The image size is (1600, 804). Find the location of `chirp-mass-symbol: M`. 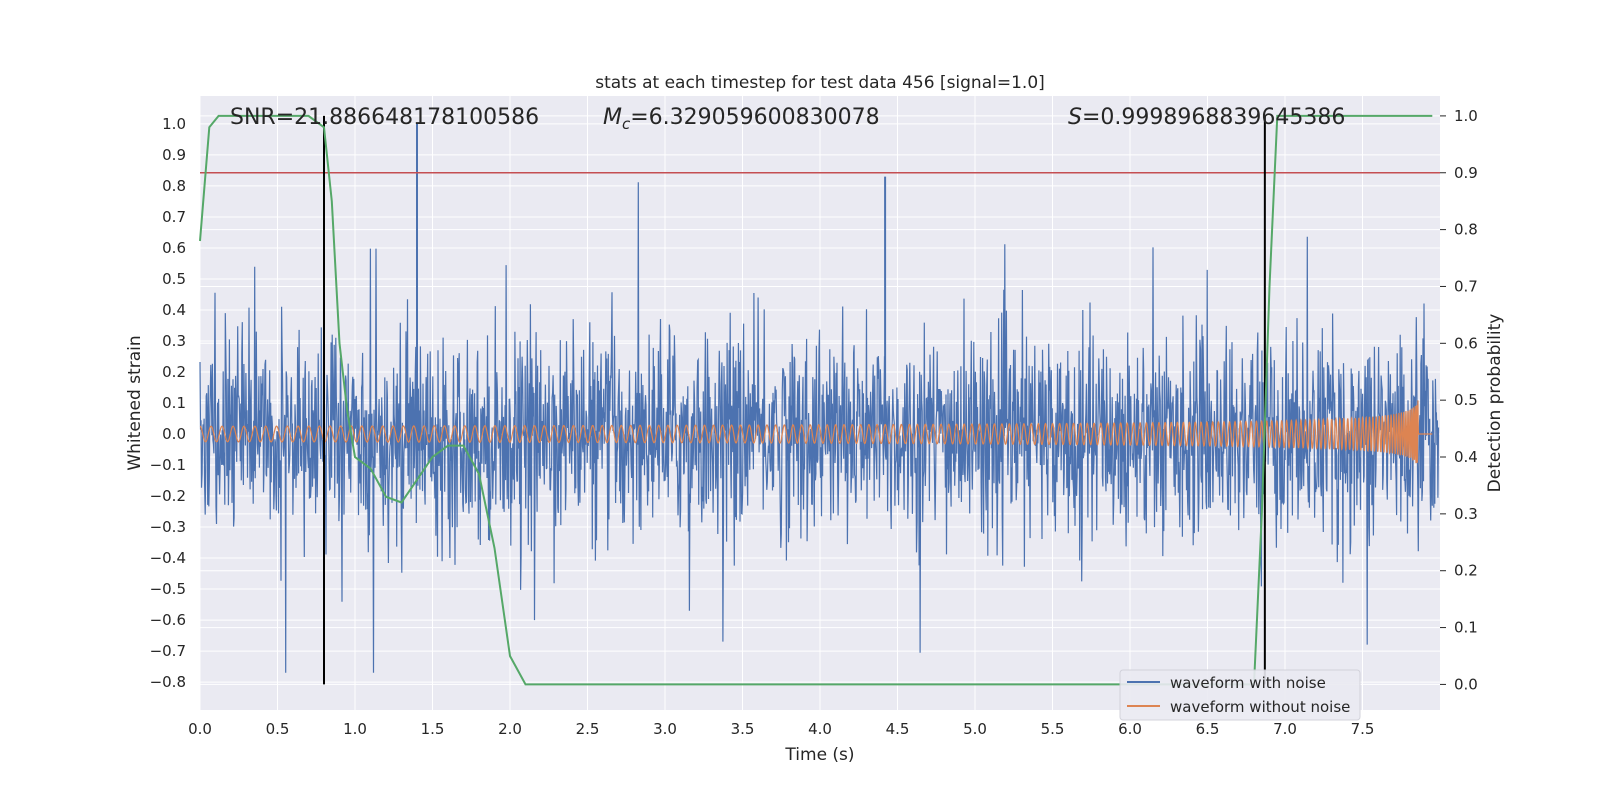

chirp-mass-symbol: M is located at coordinates (612, 117).